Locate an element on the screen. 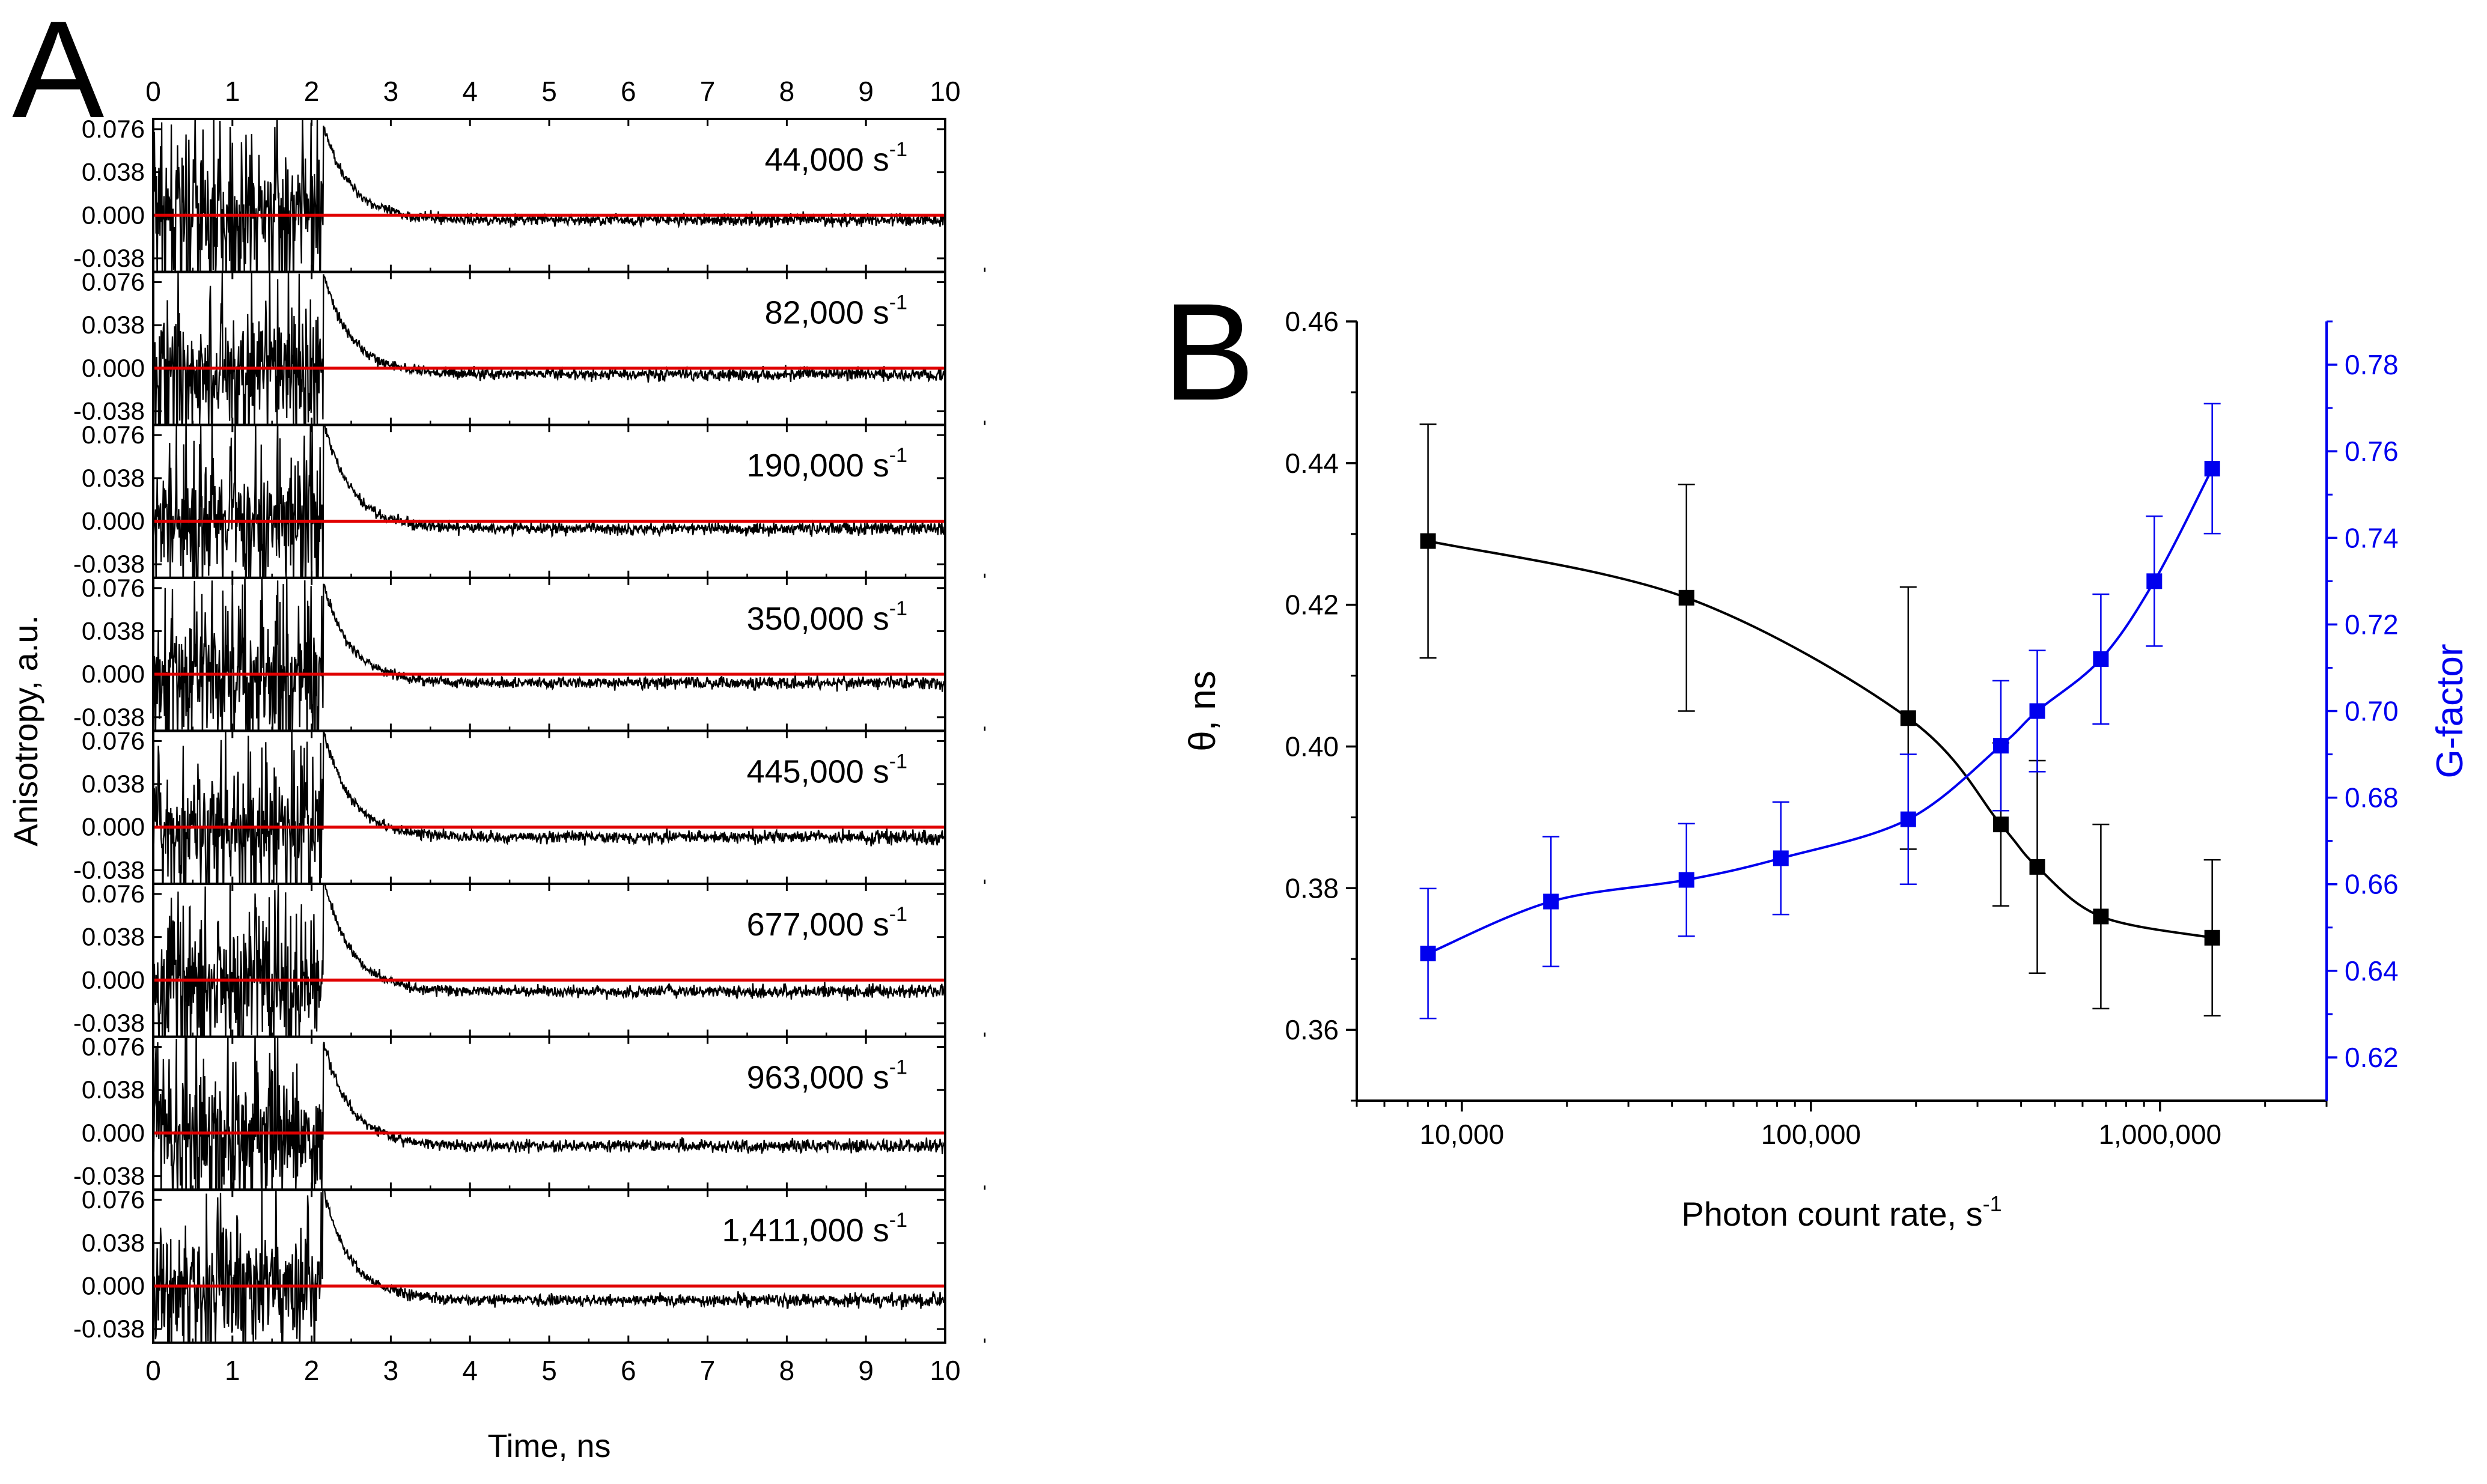 The width and height of the screenshot is (2487, 1484). count-rate-value: 350,000 s is located at coordinates (818, 619).